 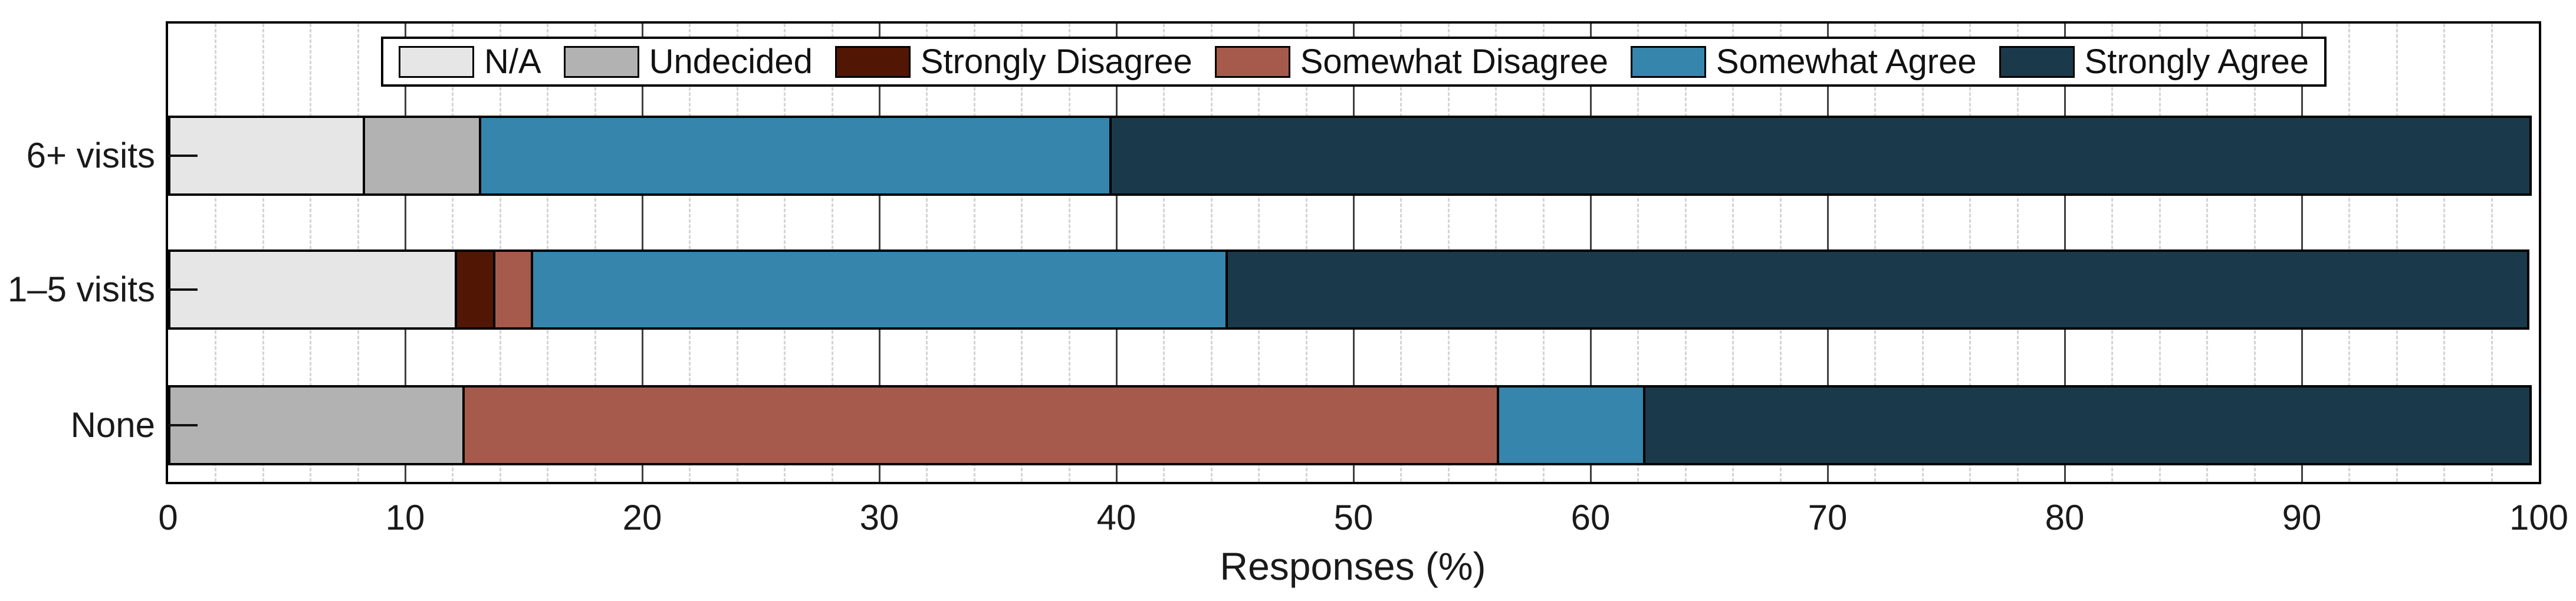 I want to click on legend-label: Somewhat Agree, so click(x=1846, y=62).